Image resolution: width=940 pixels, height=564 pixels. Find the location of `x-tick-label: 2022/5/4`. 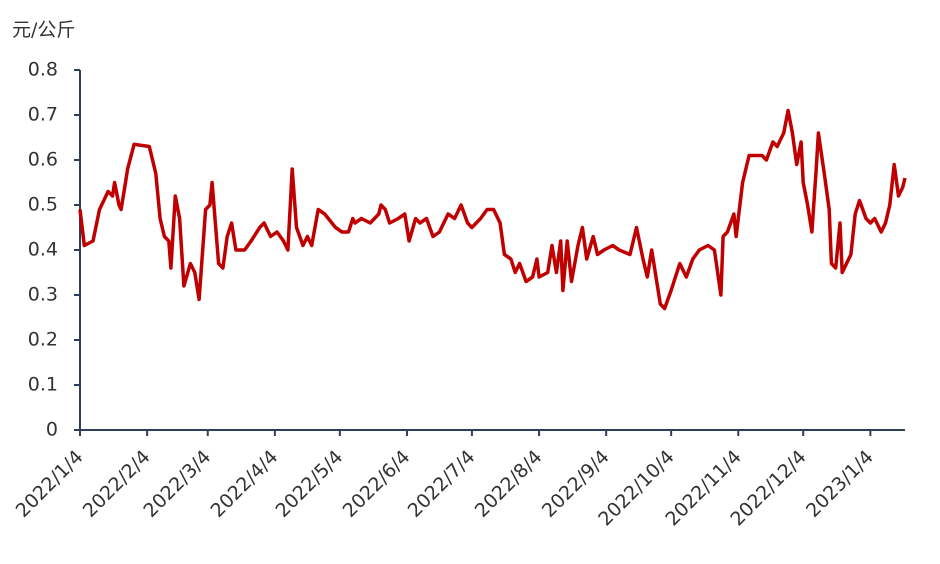

x-tick-label: 2022/5/4 is located at coordinates (309, 484).